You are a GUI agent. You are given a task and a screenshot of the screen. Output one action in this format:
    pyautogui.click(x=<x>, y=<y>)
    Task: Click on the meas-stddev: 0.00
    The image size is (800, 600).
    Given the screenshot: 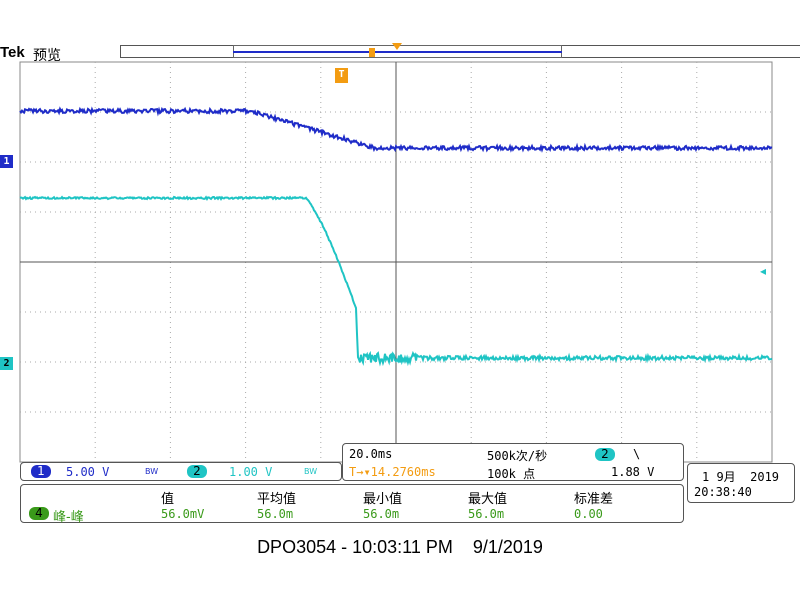 What is the action you would take?
    pyautogui.click(x=588, y=514)
    